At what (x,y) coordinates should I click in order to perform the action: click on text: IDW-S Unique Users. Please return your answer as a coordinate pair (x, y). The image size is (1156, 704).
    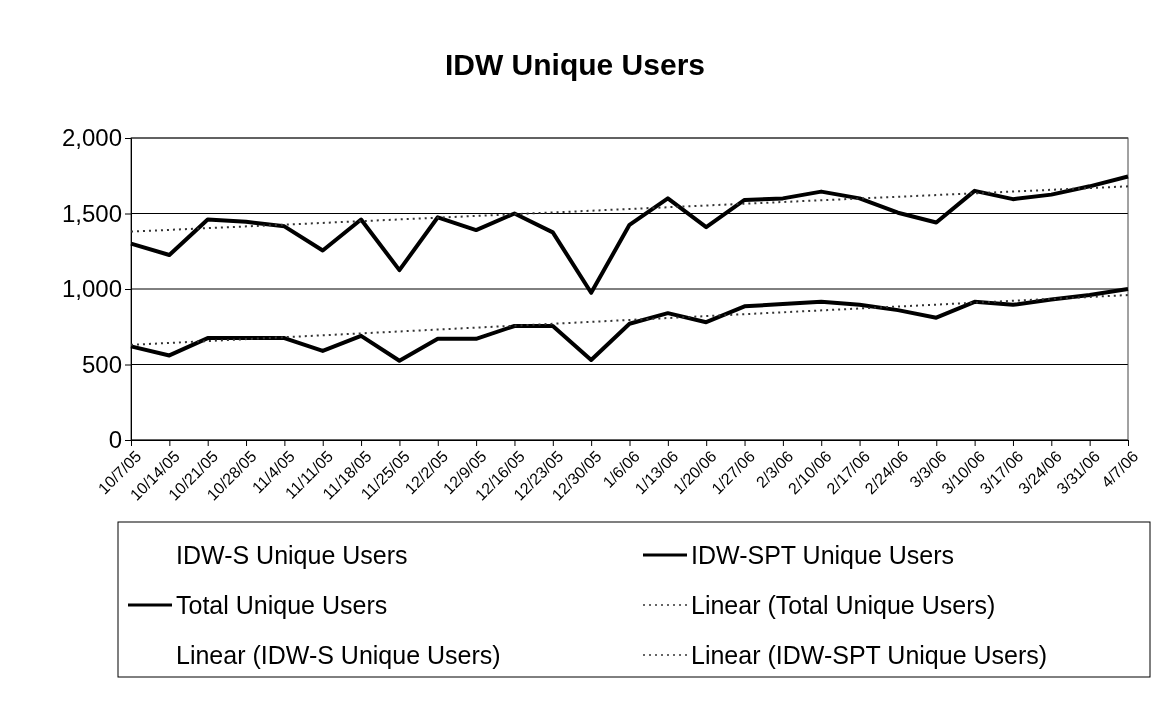
    Looking at the image, I should click on (292, 555).